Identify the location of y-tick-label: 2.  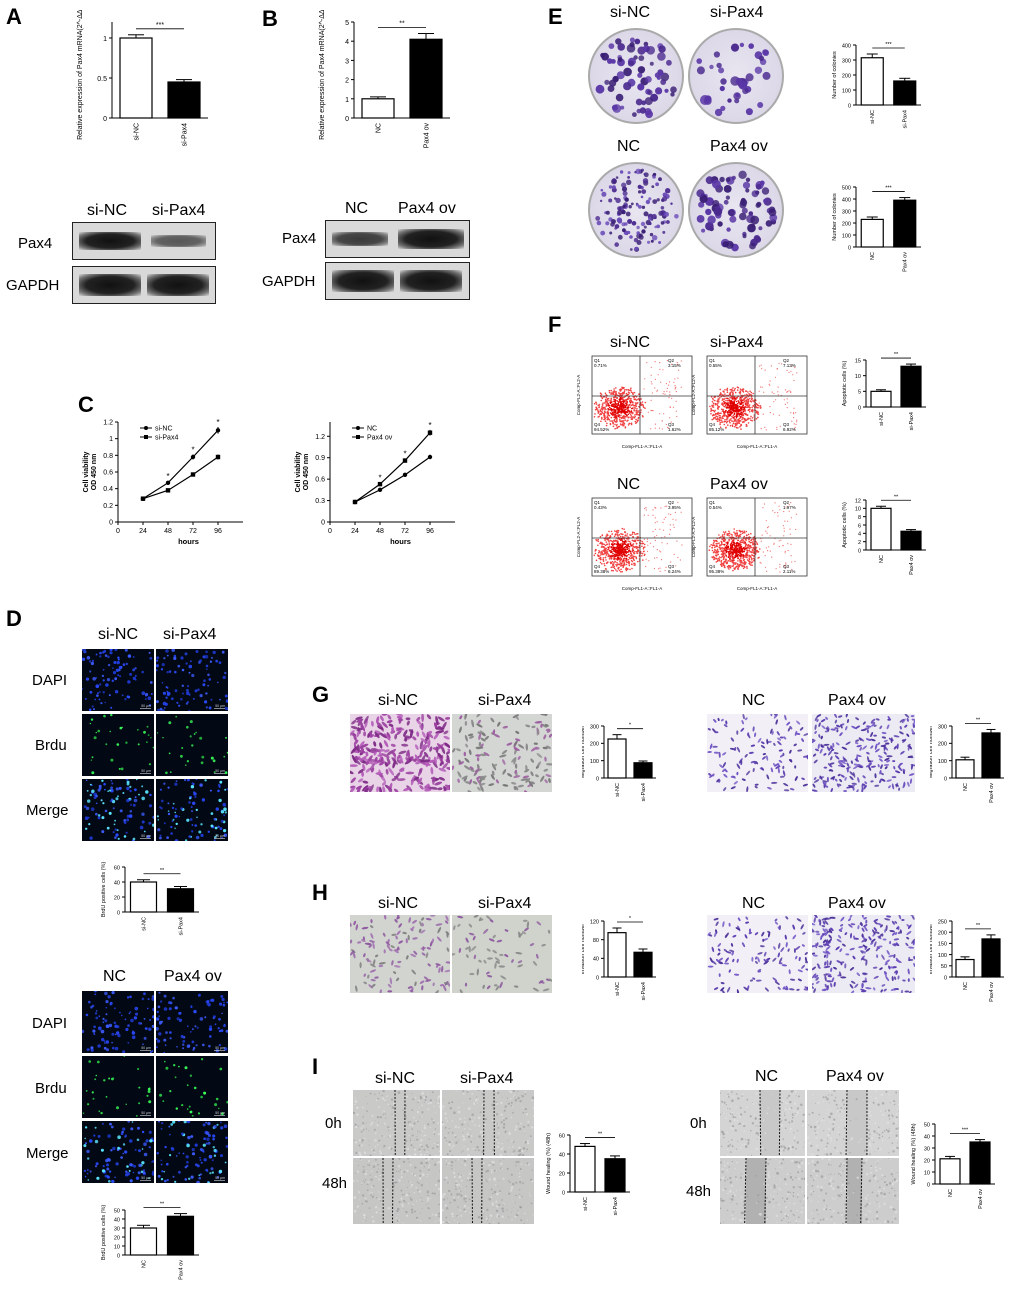
(347, 81).